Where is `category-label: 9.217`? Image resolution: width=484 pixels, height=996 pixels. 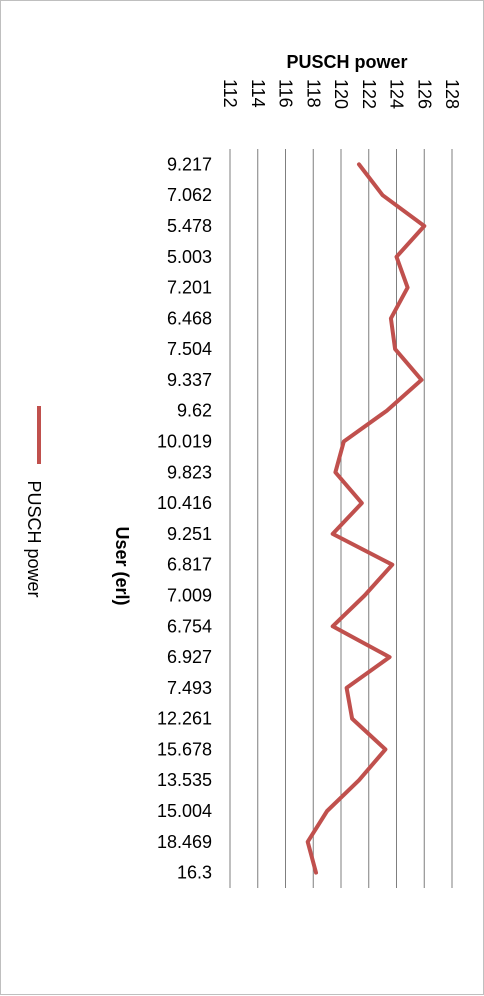
category-label: 9.217 is located at coordinates (189, 164).